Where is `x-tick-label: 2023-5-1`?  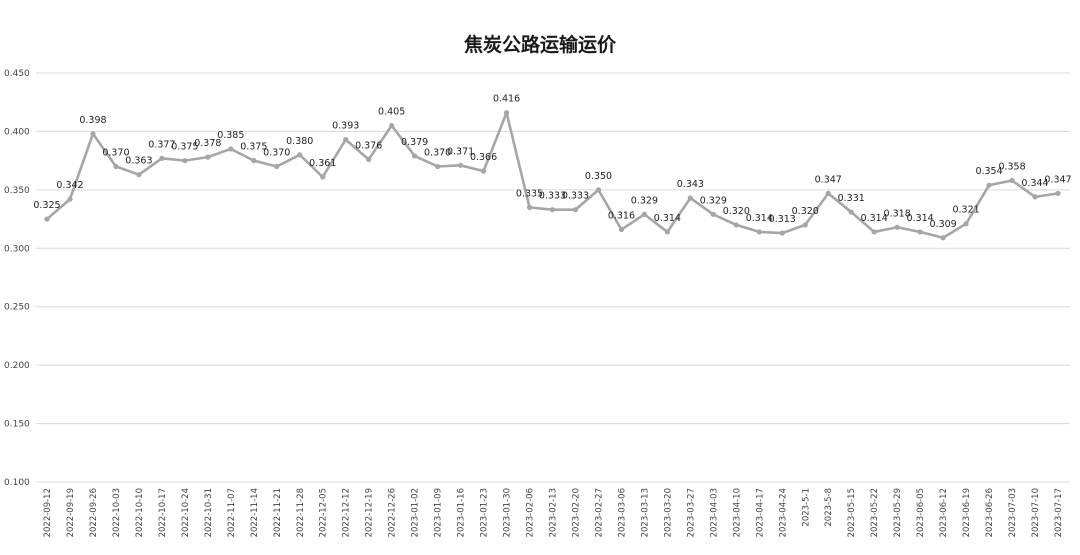 x-tick-label: 2023-5-1 is located at coordinates (806, 507).